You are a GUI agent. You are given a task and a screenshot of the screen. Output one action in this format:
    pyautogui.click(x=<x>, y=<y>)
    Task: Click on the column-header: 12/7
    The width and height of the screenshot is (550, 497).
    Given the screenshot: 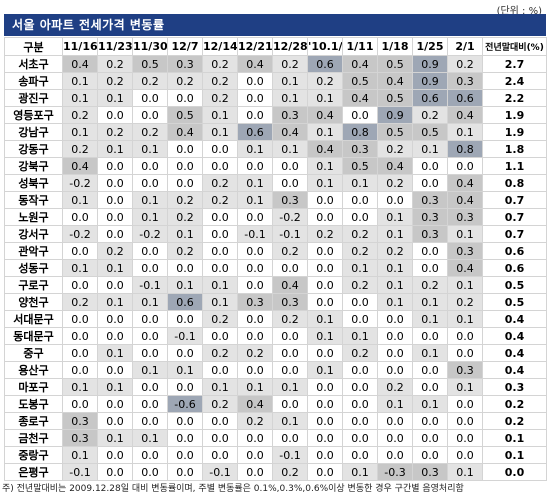 What is the action you would take?
    pyautogui.click(x=185, y=46)
    